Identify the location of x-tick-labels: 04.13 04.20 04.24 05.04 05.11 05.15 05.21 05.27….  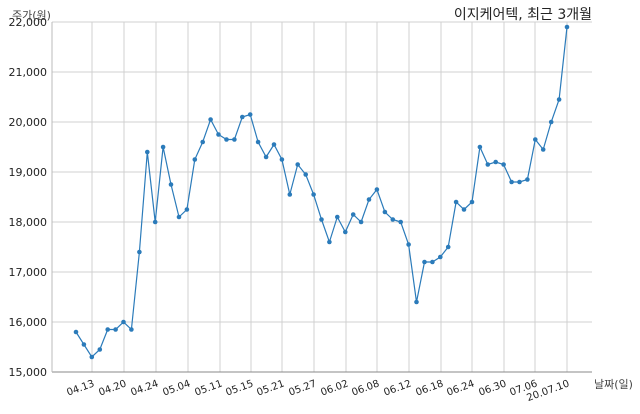
(318, 391).